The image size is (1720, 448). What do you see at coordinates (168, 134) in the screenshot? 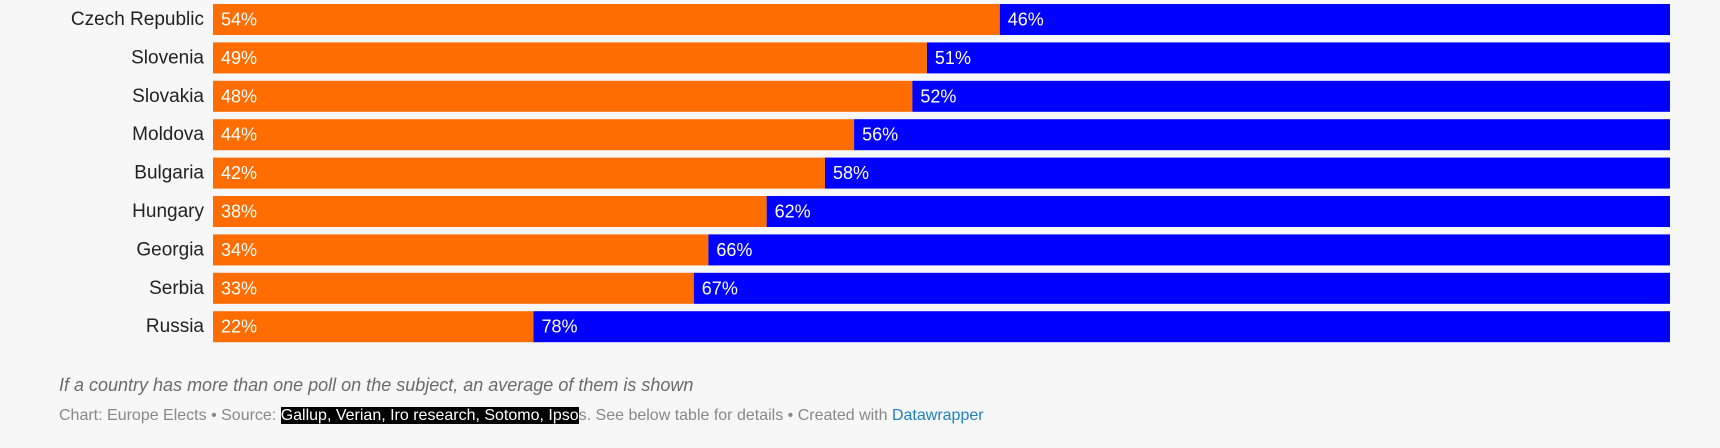
I see `category-label-moldova: Moldova` at bounding box center [168, 134].